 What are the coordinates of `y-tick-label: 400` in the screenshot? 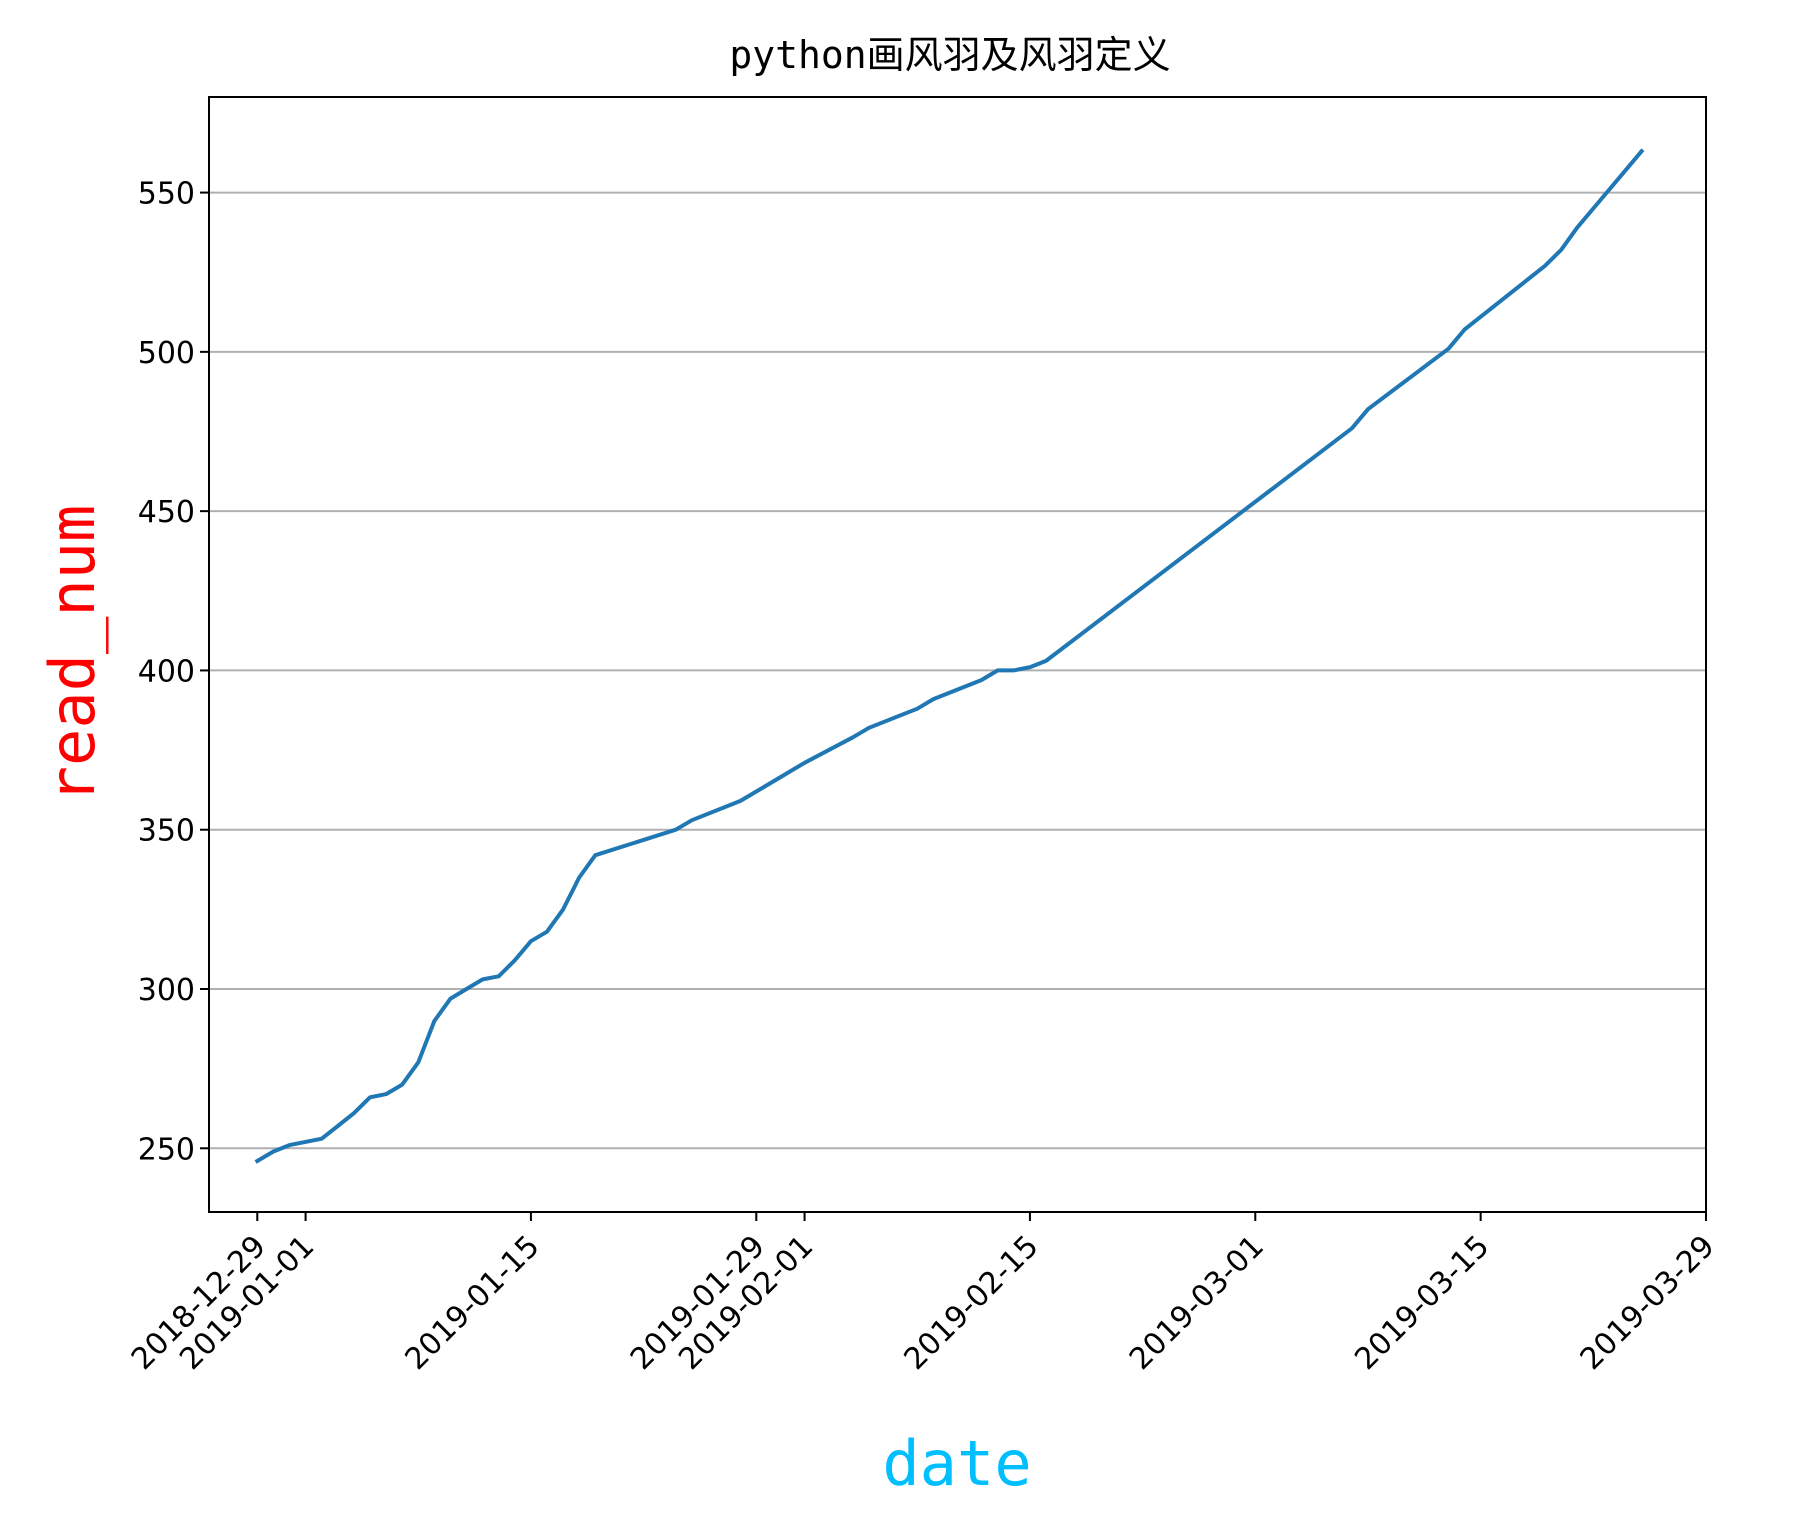 It's located at (166, 671).